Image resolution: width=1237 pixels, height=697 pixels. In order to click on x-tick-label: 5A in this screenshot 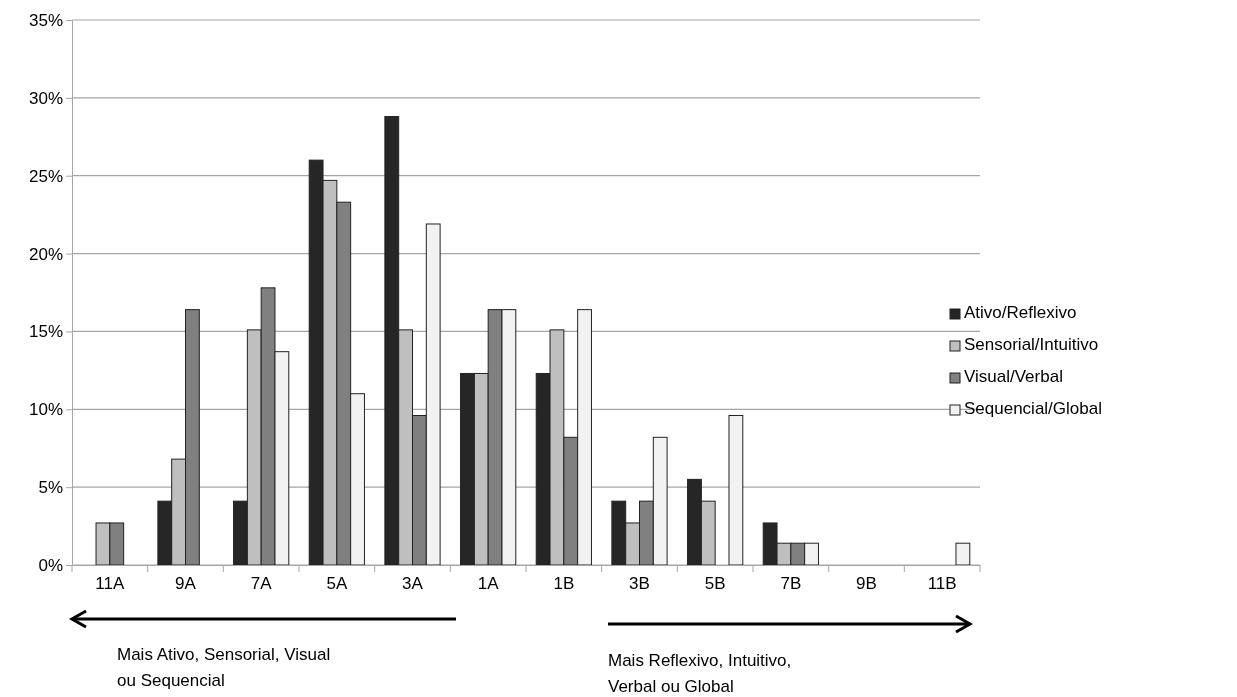, I will do `click(337, 584)`.